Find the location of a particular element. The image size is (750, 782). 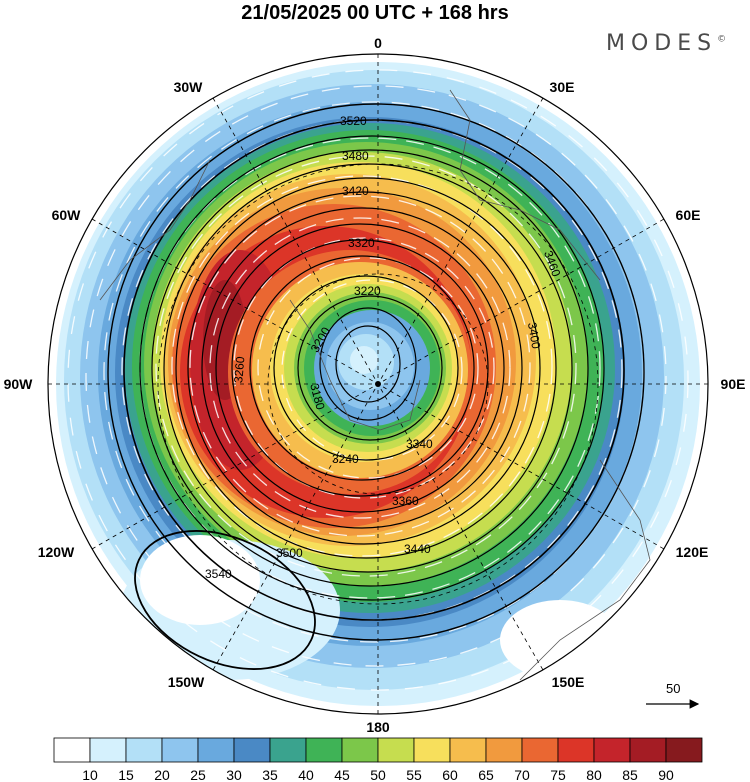

contour-label-3220: 3220 is located at coordinates (367, 291).